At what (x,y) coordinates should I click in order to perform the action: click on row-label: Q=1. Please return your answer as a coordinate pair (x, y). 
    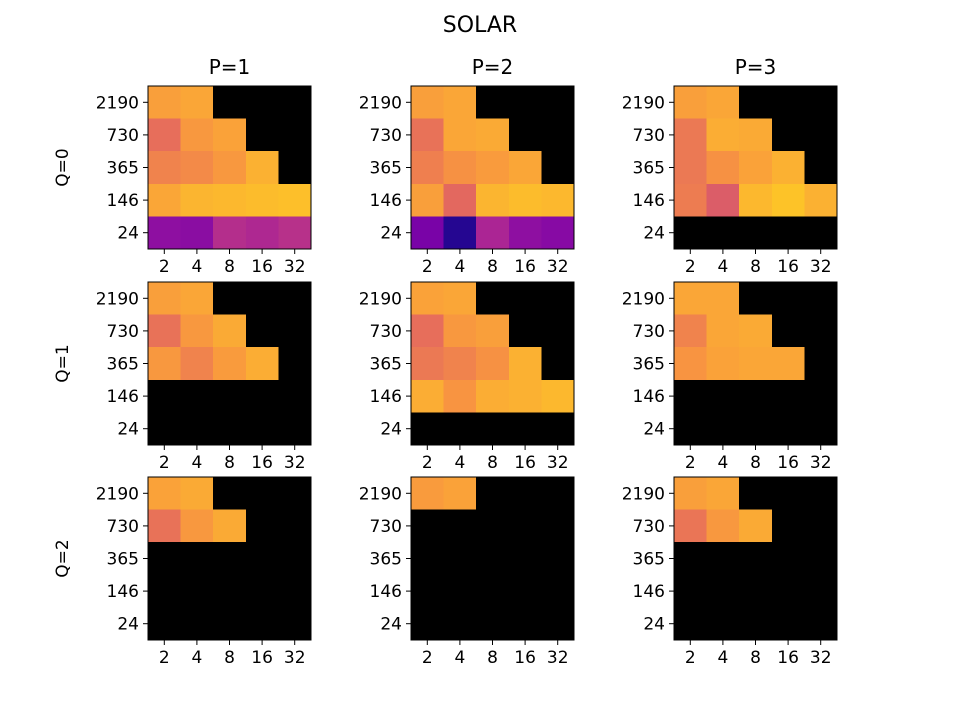
    Looking at the image, I should click on (63, 363).